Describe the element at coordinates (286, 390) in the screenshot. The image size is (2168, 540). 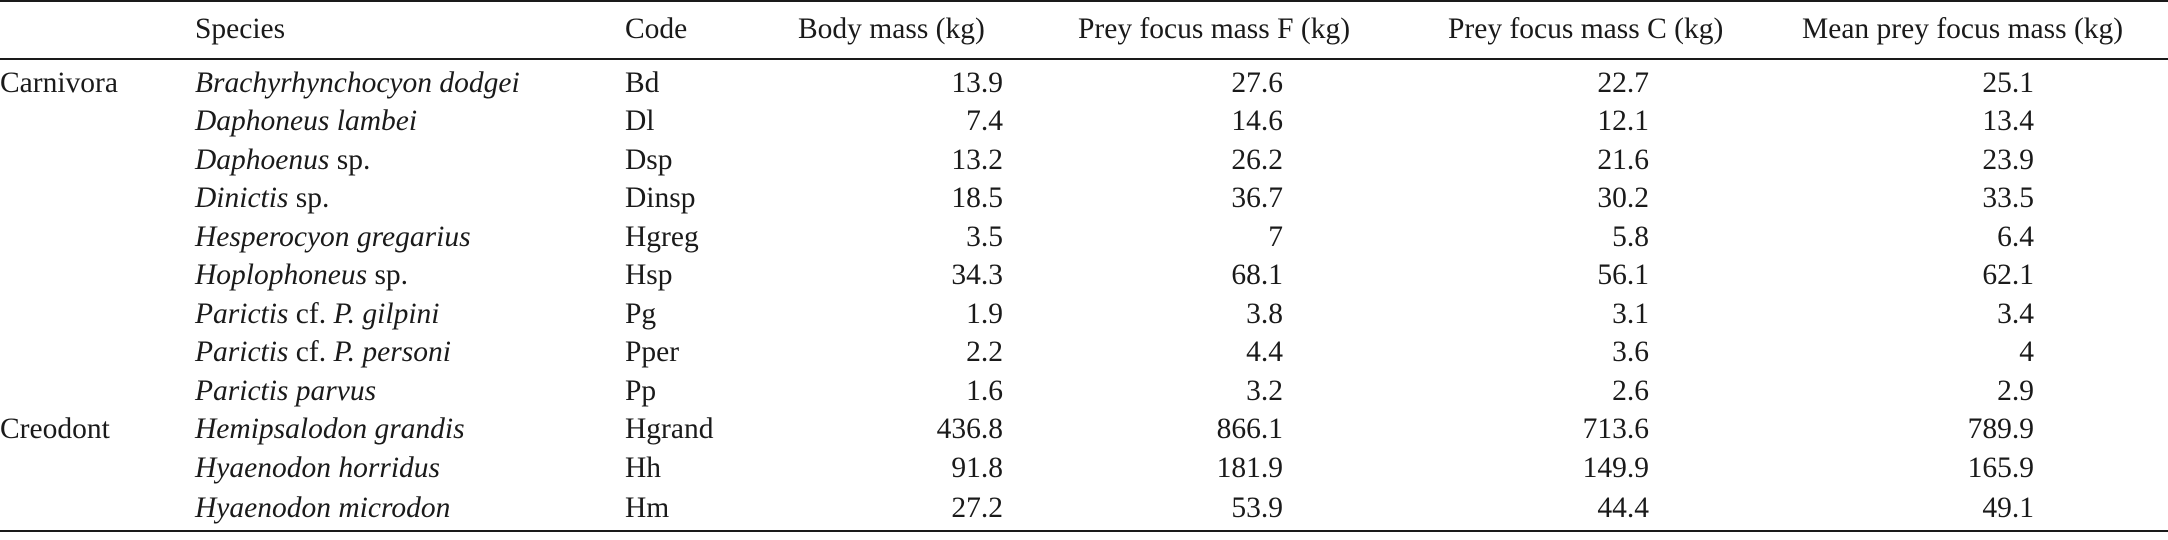
I see `species-genus: Parictis parvus` at that location.